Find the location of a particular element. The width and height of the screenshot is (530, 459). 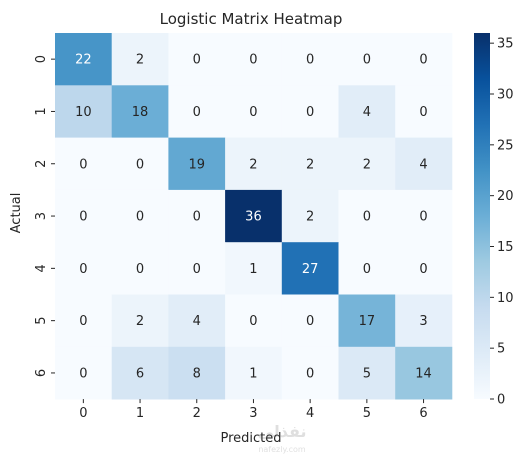

colorbar-tick-label: 25 is located at coordinates (505, 145).